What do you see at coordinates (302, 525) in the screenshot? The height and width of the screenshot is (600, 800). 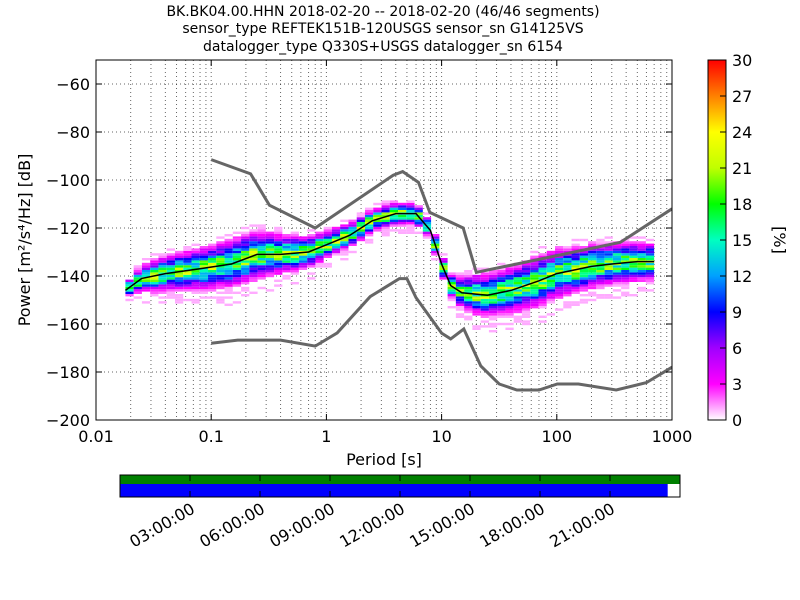 I see `timeline-tick-label: 09:00:00` at bounding box center [302, 525].